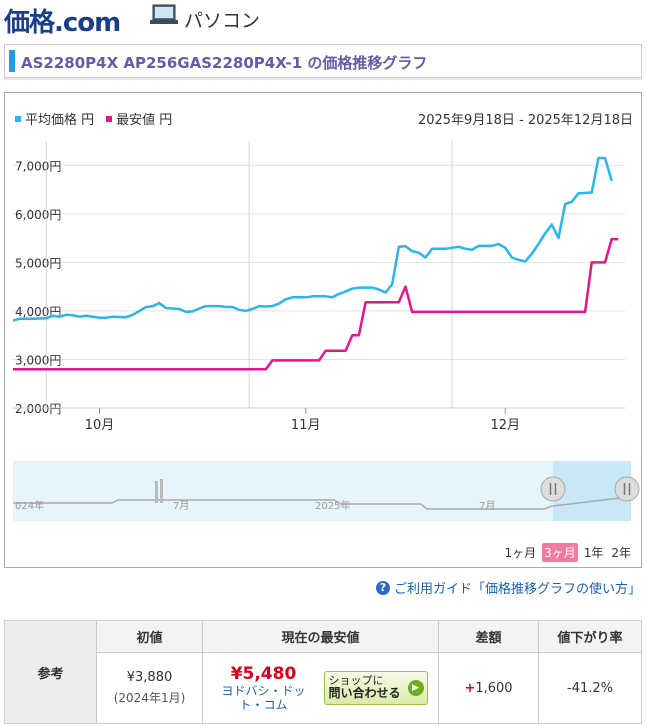 The image size is (647, 726). What do you see at coordinates (109, 118) in the screenshot?
I see `legend-min-swatch` at bounding box center [109, 118].